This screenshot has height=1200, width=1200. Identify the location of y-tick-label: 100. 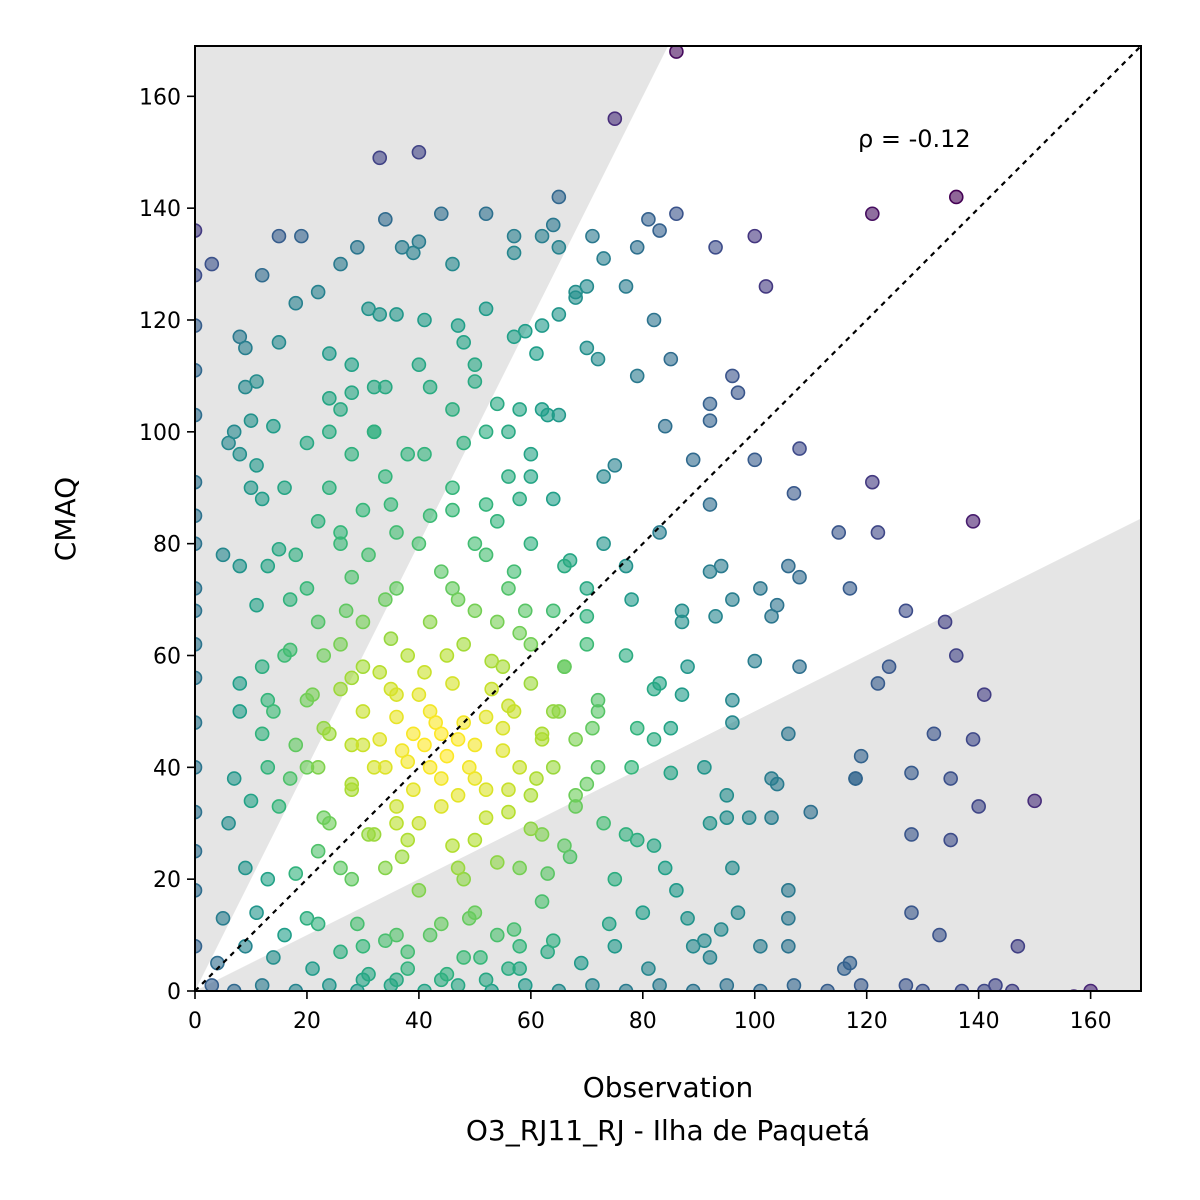
(160, 433).